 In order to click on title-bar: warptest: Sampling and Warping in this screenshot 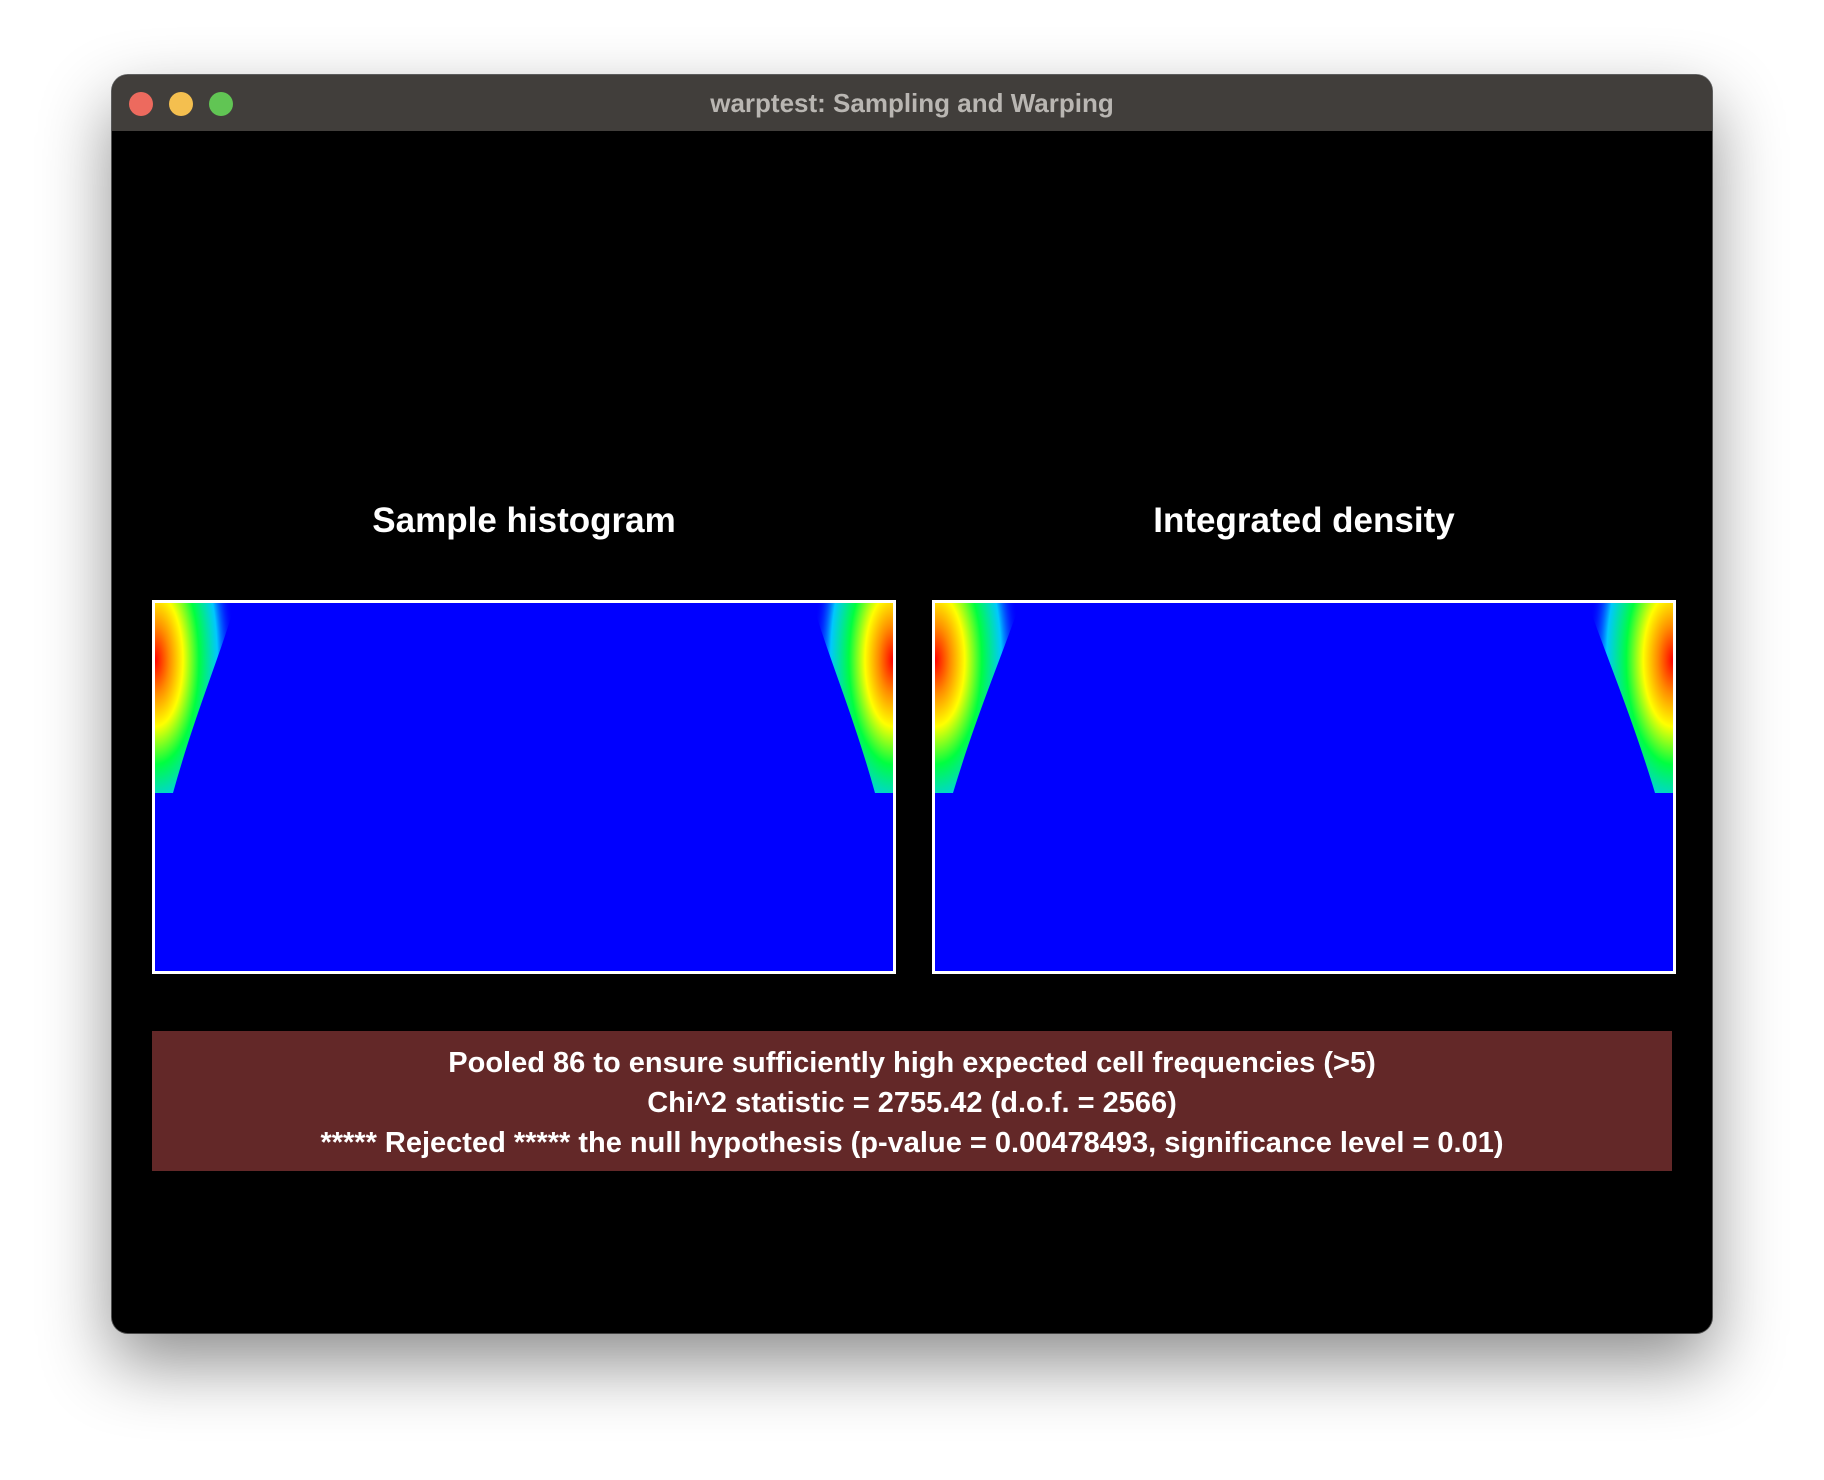, I will do `click(912, 103)`.